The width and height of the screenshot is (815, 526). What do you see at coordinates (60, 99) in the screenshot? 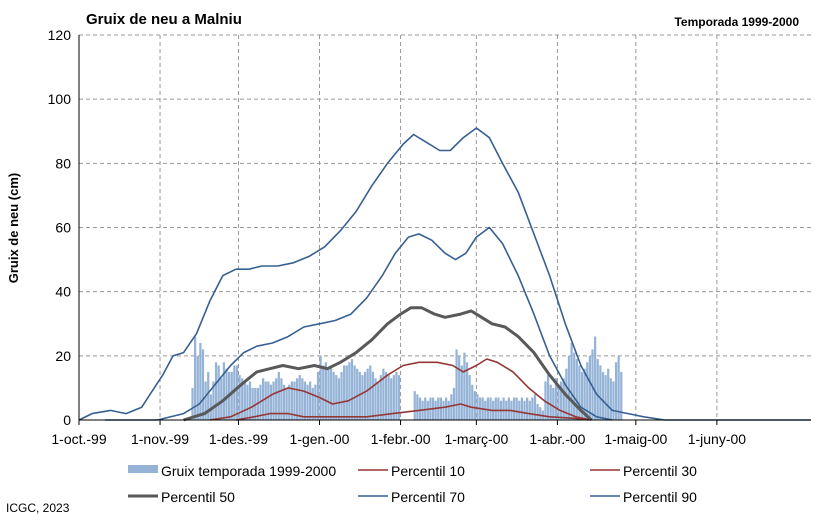
I see `y-tick-label: 100` at bounding box center [60, 99].